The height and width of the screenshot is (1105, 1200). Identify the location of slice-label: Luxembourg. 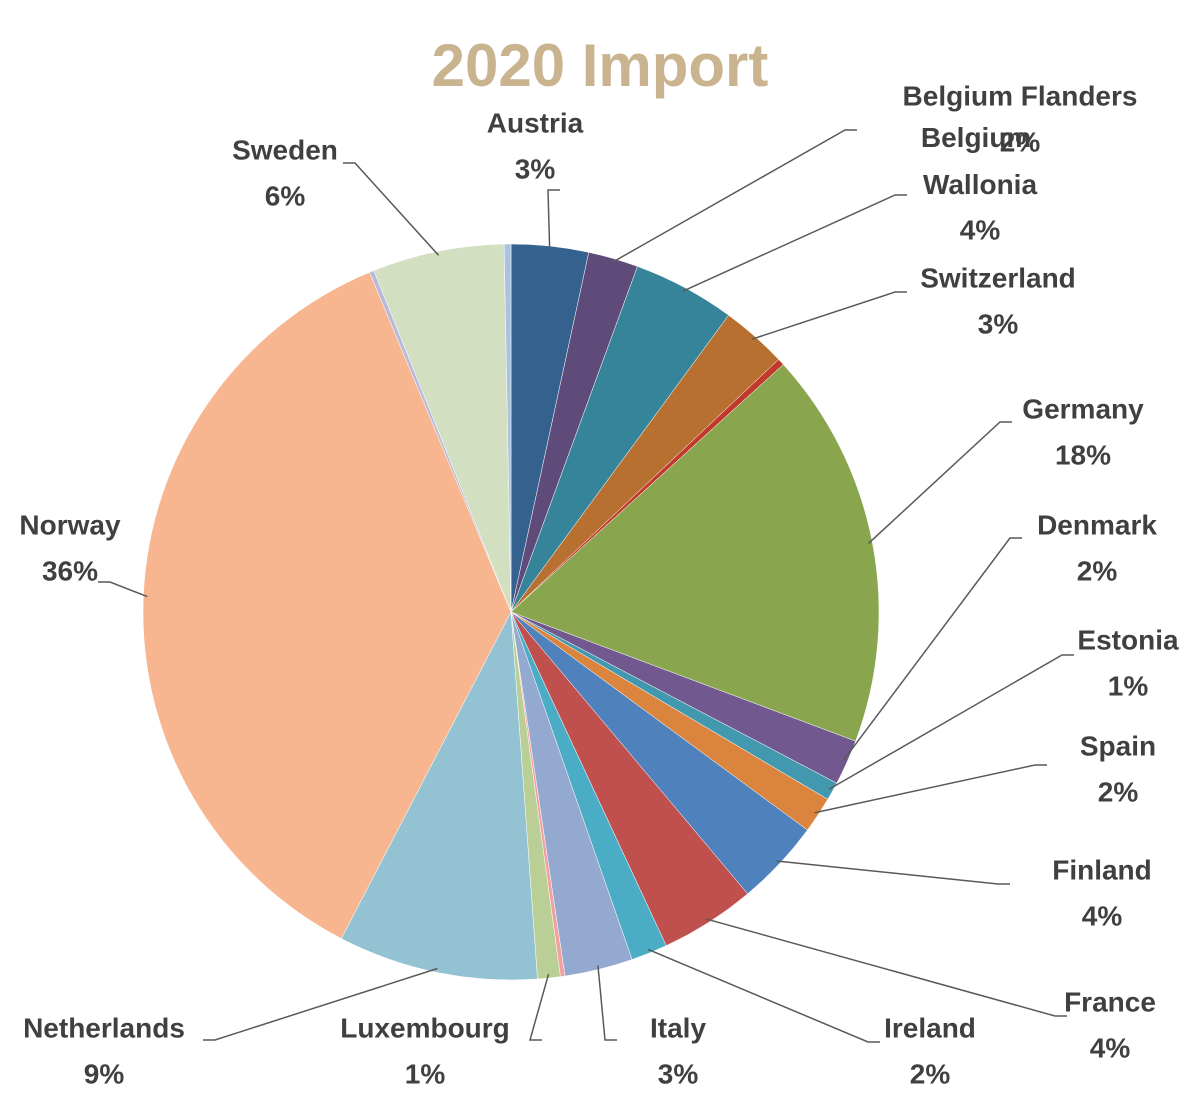
(425, 1027).